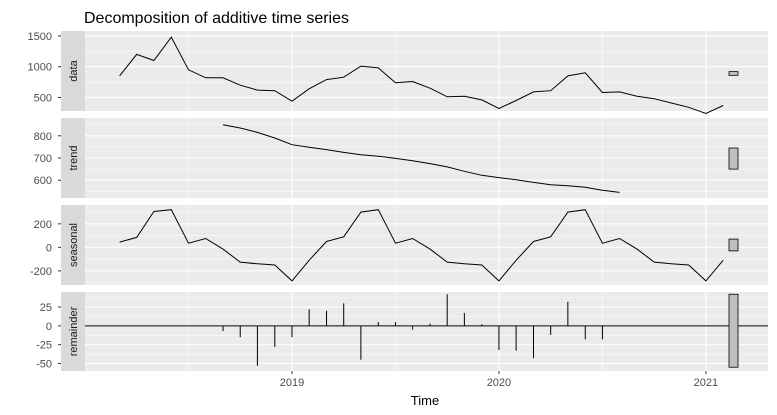  I want to click on x-axis-title: Time, so click(425, 400).